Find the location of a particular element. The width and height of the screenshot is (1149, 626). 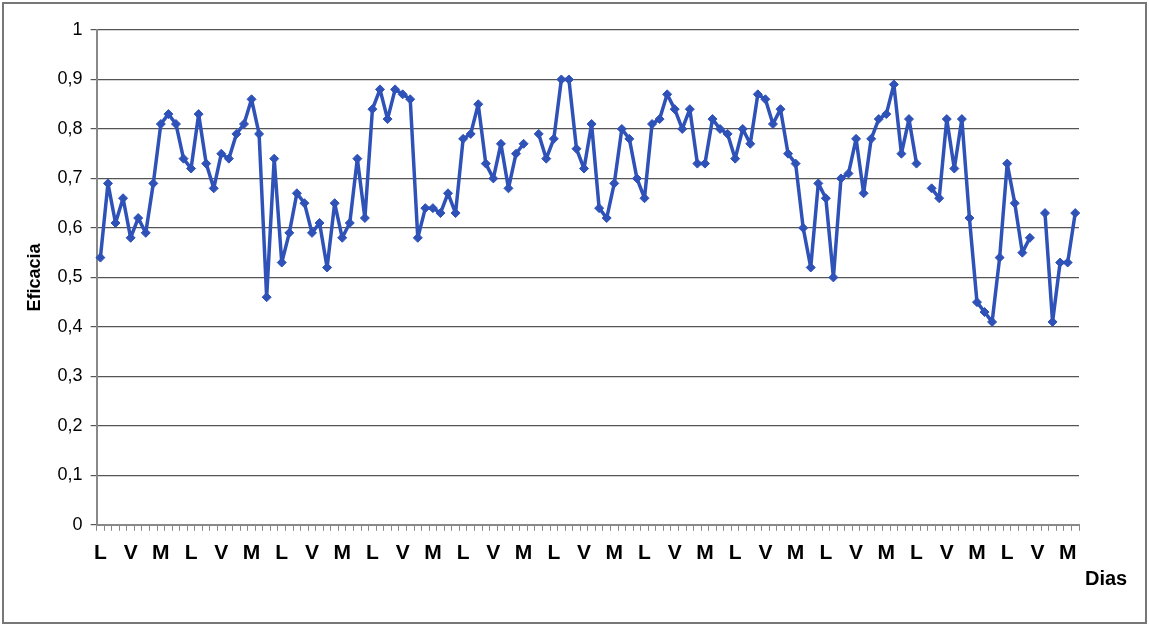

y-tick-label: 0,4 is located at coordinates (70, 325).